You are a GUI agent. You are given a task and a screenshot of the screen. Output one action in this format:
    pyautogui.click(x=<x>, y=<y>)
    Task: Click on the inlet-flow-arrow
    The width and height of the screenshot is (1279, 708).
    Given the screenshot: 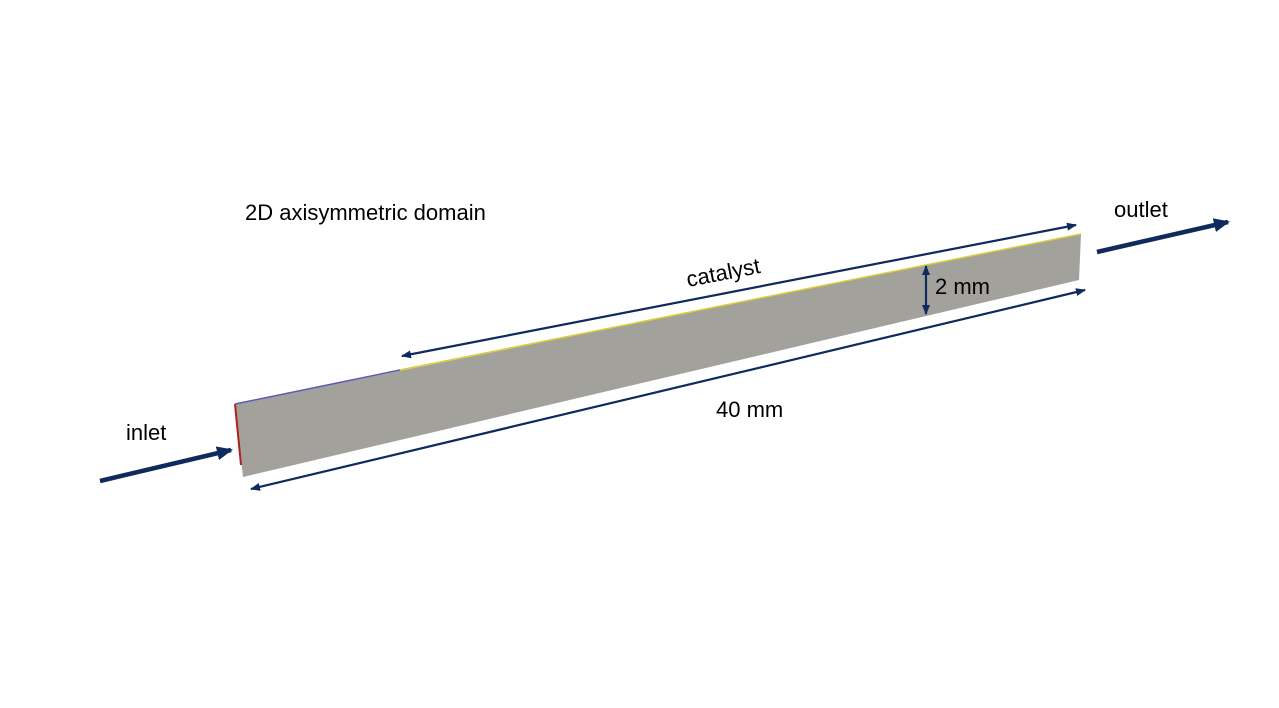 What is the action you would take?
    pyautogui.click(x=166, y=465)
    